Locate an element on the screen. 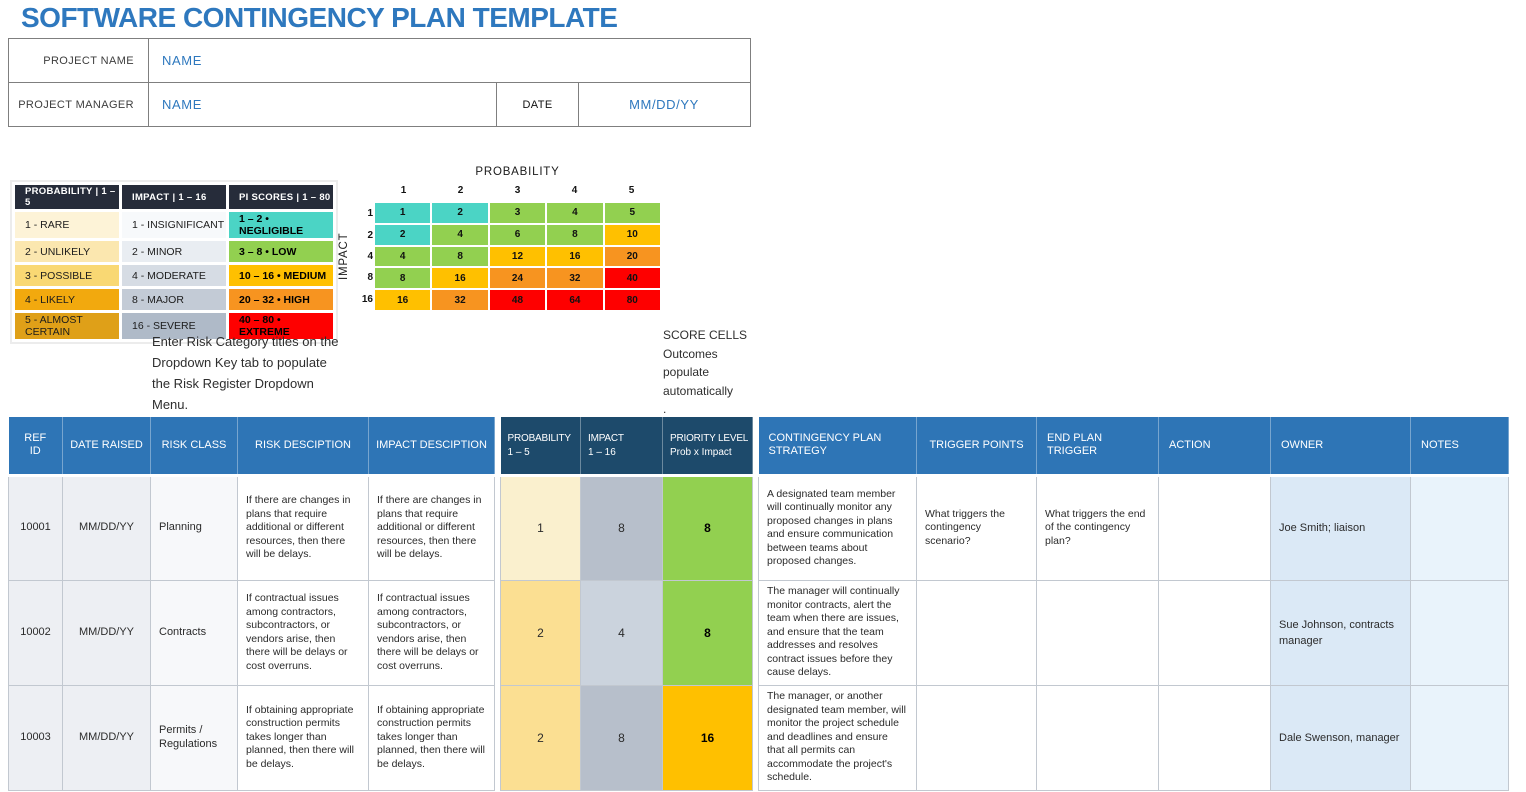 The image size is (1526, 792). column-header-risk-class: RISK CLASS is located at coordinates (194, 447).